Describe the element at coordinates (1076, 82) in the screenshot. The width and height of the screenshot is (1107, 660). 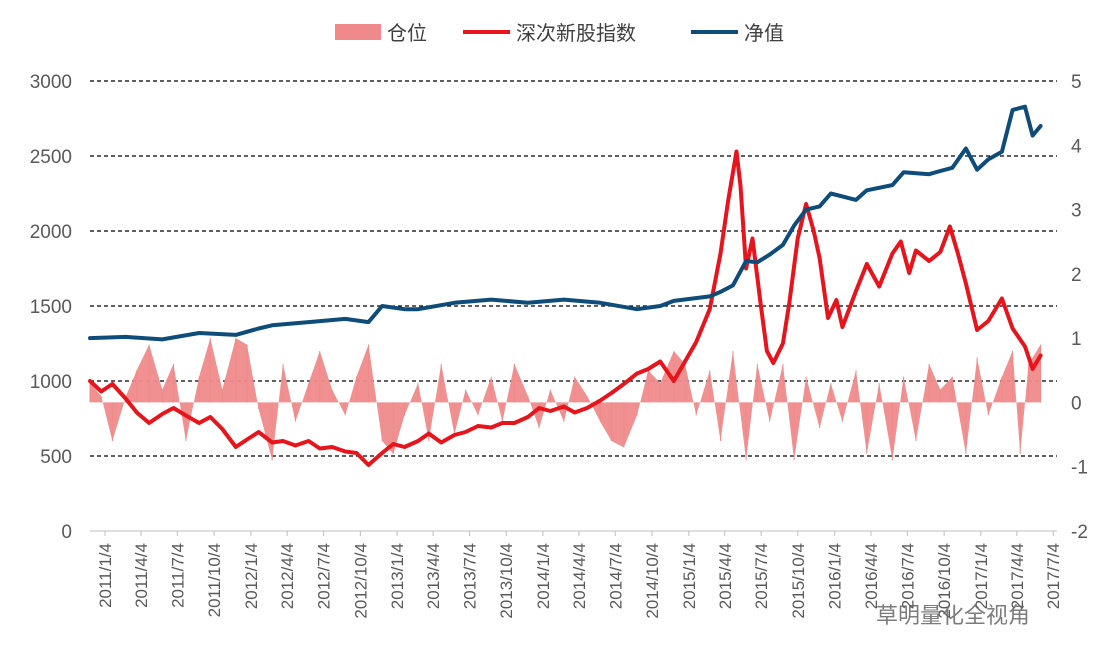
I see `right-tick-label: 5` at that location.